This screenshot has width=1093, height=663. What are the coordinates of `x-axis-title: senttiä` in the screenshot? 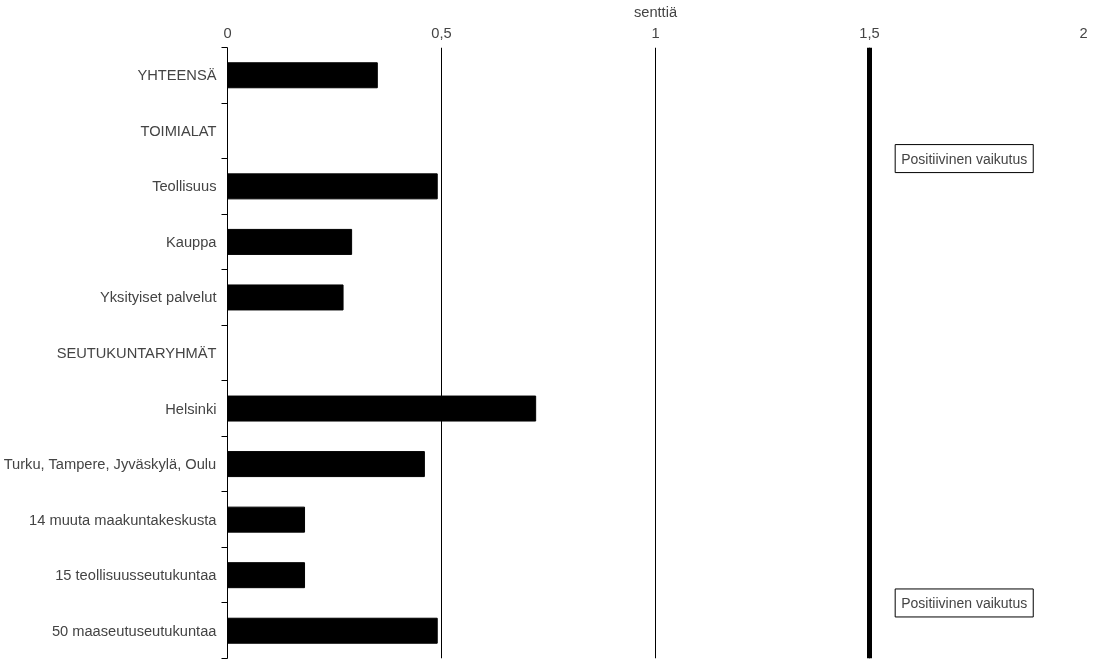 It's located at (655, 11).